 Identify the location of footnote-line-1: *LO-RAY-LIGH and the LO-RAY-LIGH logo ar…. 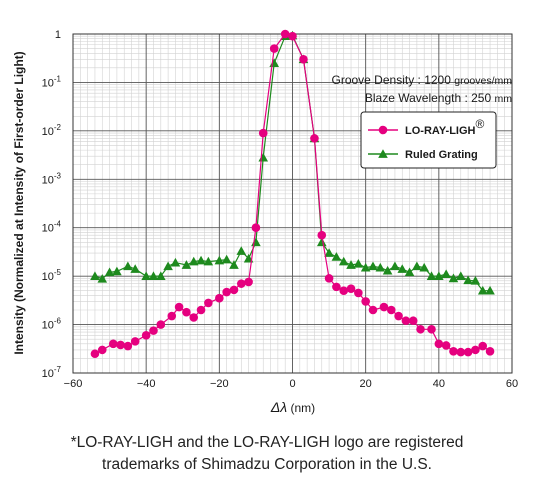
(267, 442).